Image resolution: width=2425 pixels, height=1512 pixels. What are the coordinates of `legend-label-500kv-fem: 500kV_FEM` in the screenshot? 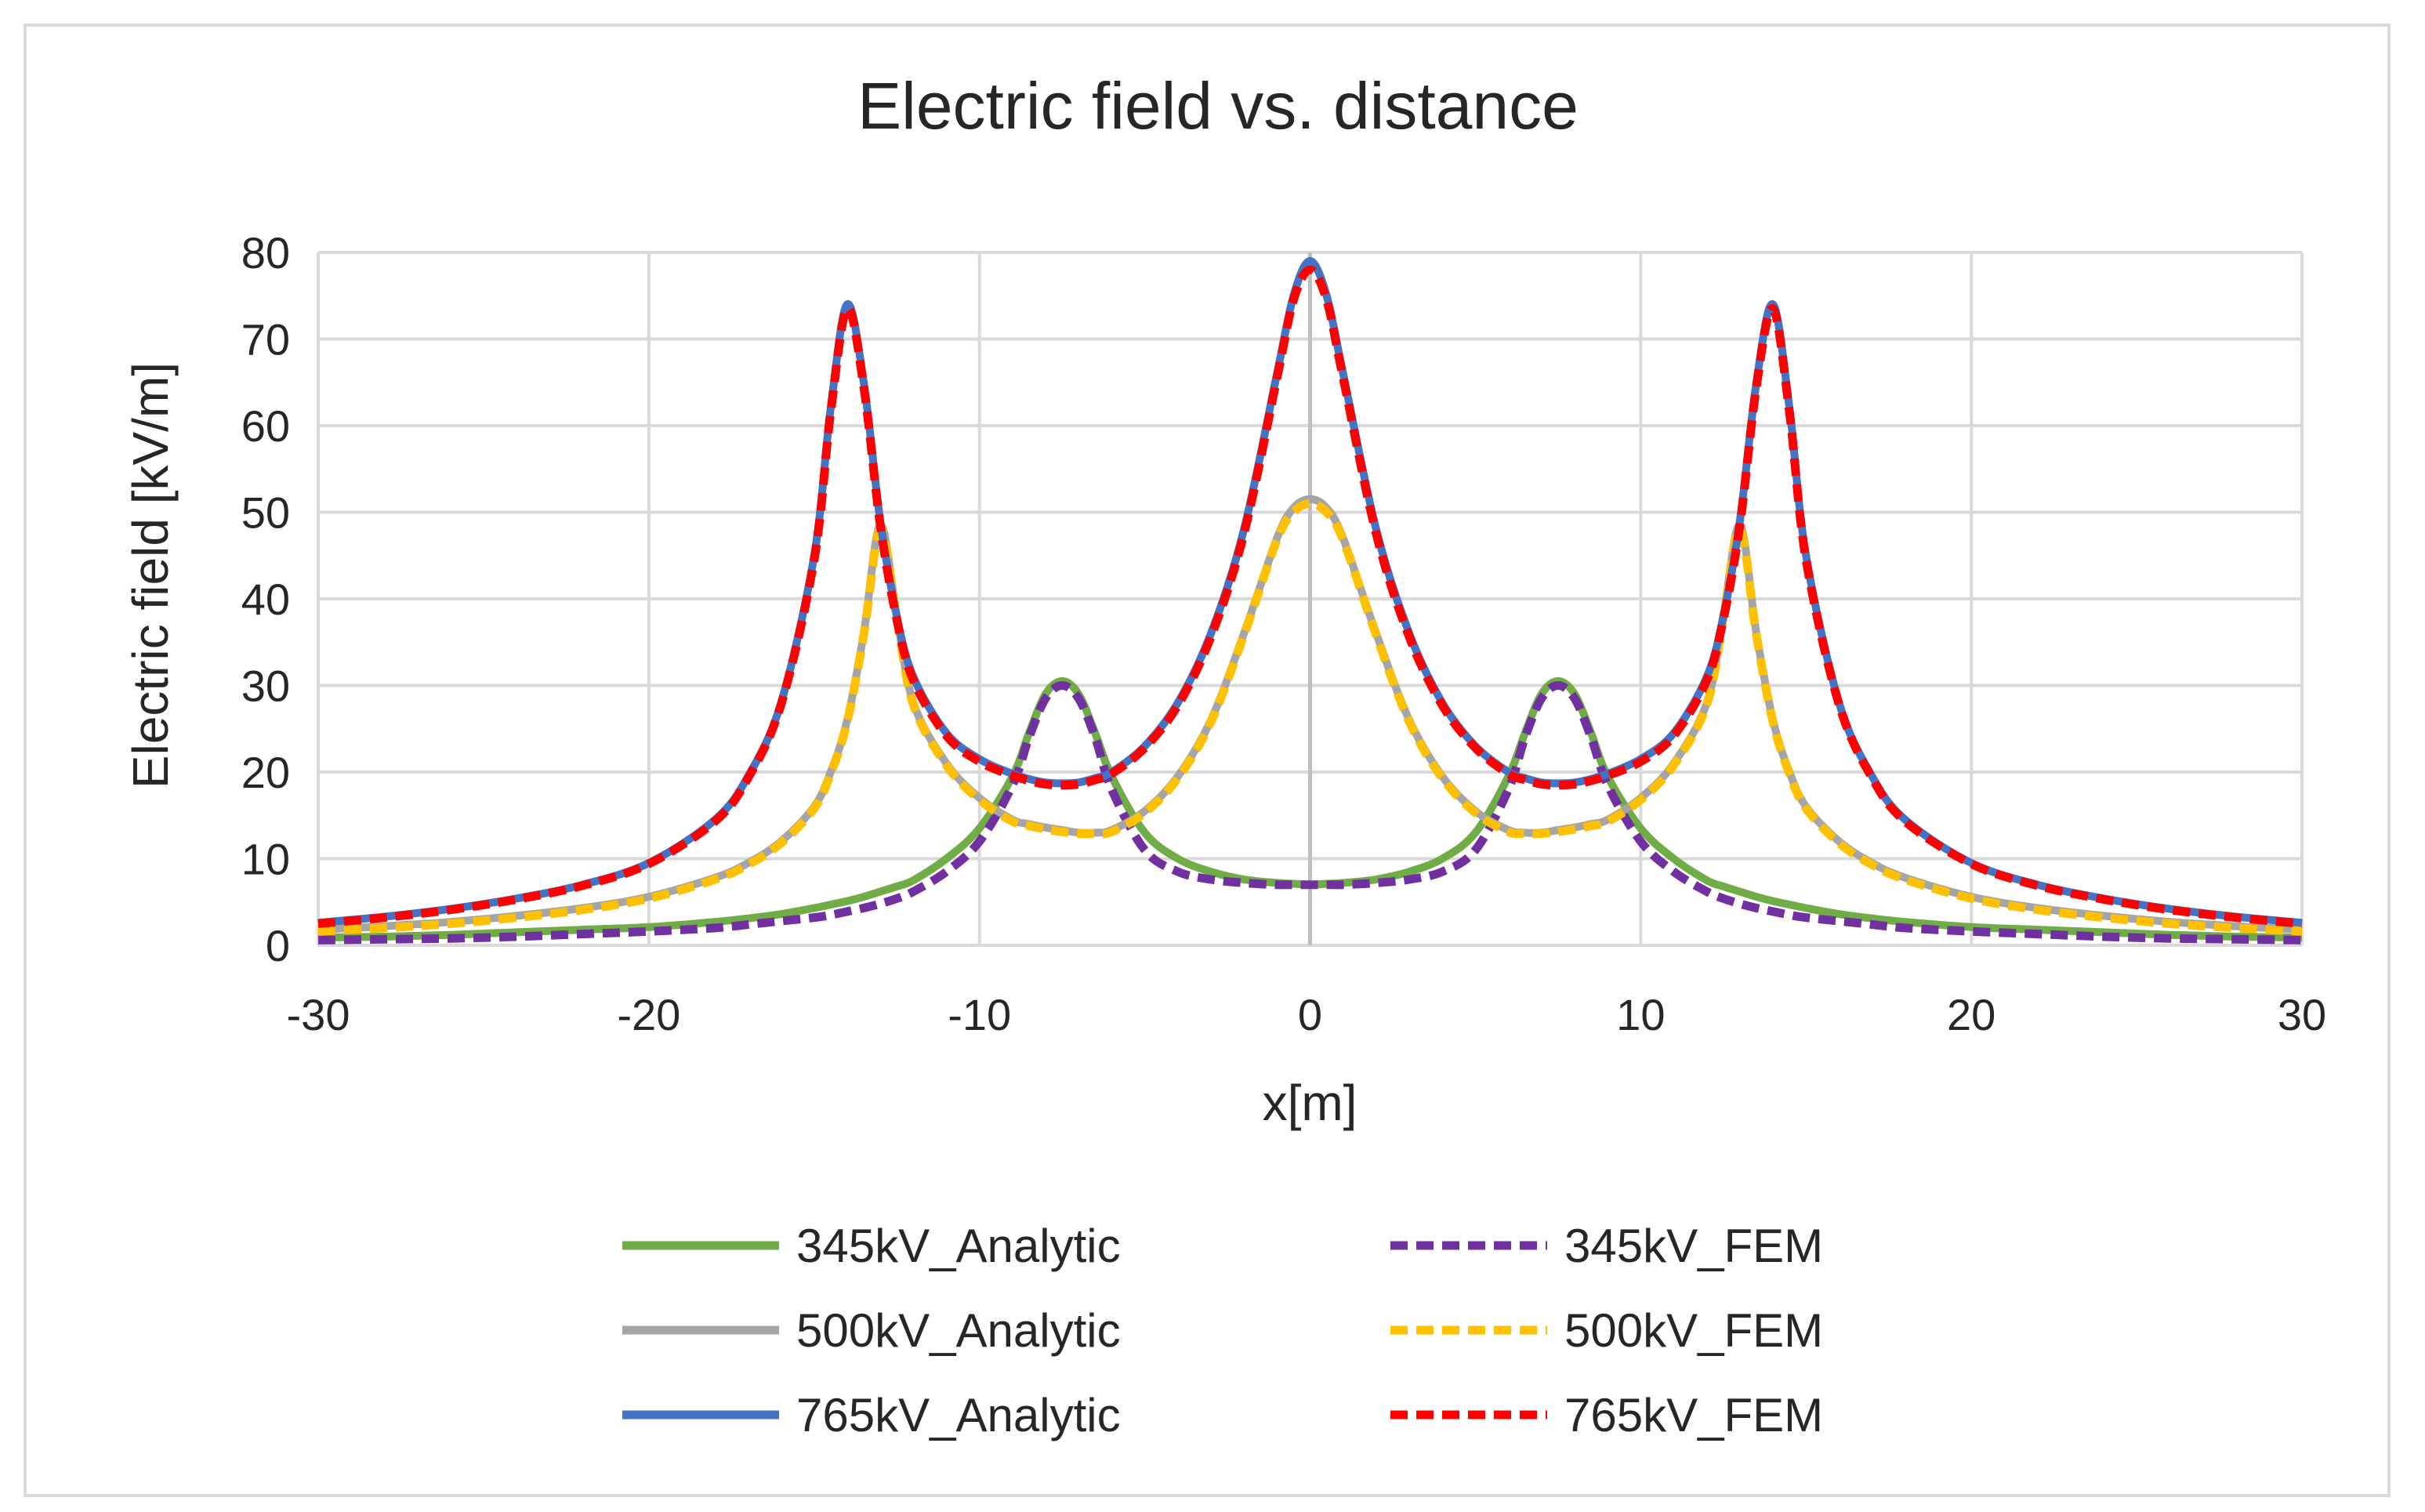 It's located at (1694, 1330).